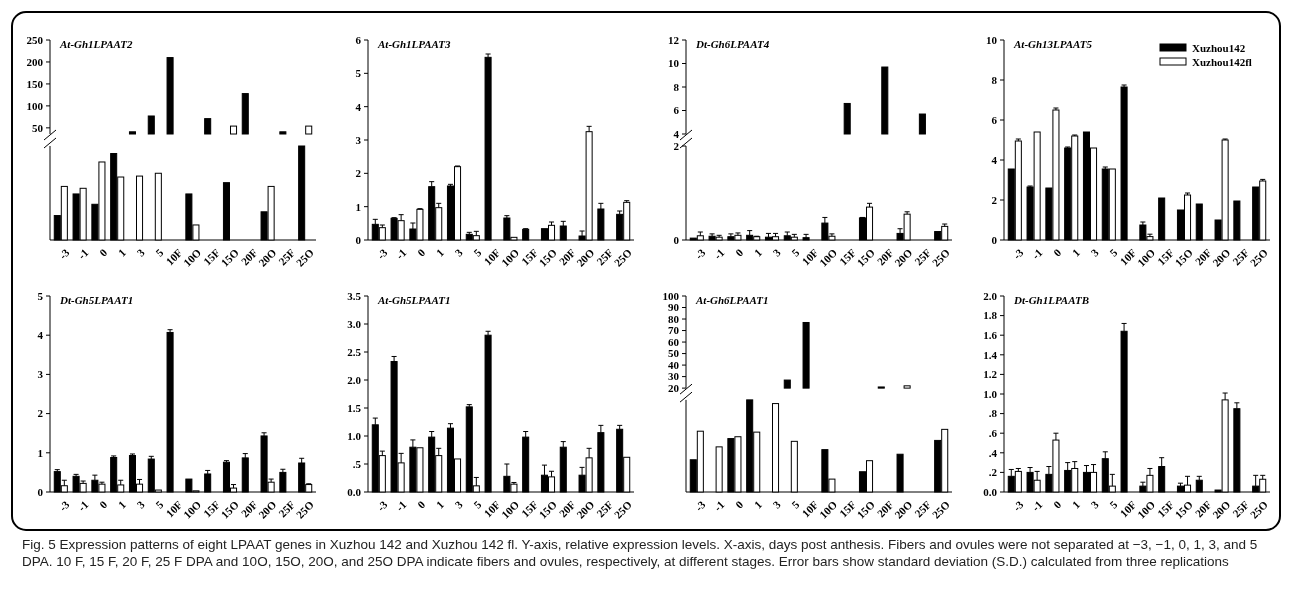  I want to click on y-tick-label: .8, so click(993, 413).